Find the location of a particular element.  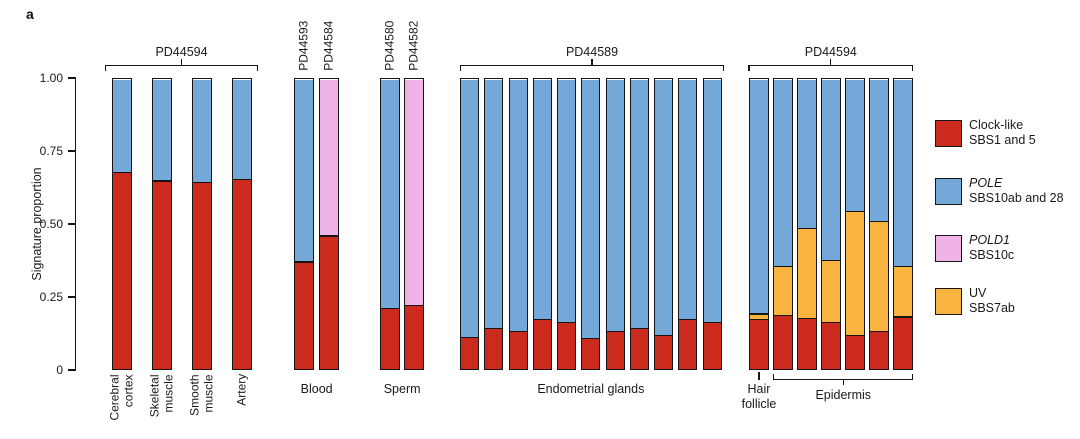

panel-label: a is located at coordinates (30, 14).